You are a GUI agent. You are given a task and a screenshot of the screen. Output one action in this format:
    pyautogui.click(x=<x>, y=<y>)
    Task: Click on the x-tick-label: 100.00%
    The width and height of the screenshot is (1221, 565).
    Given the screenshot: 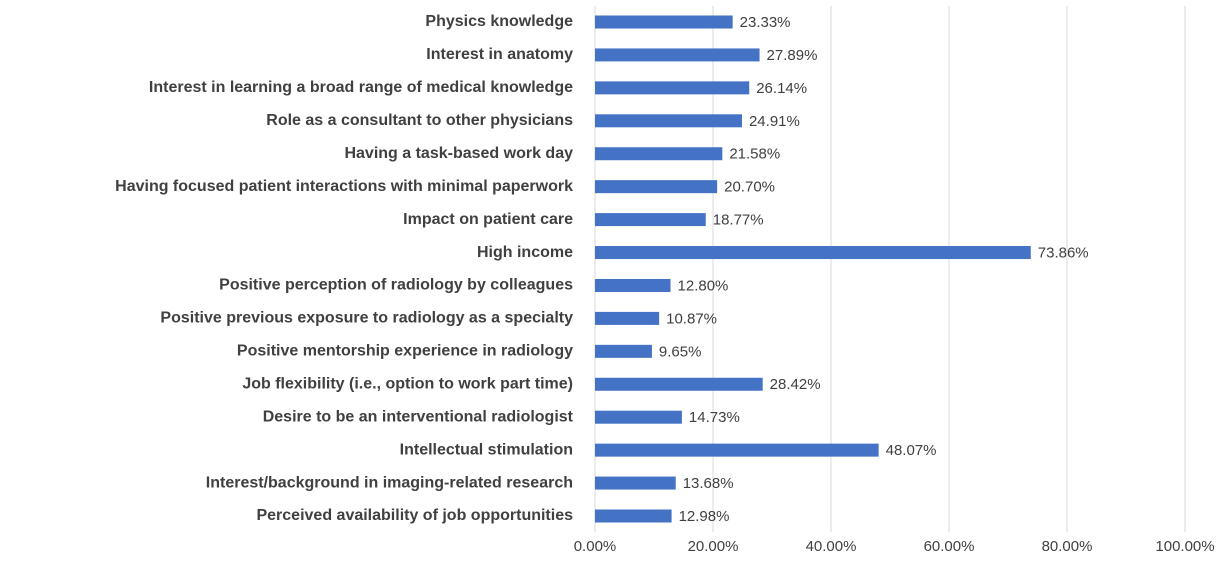 What is the action you would take?
    pyautogui.click(x=1184, y=546)
    